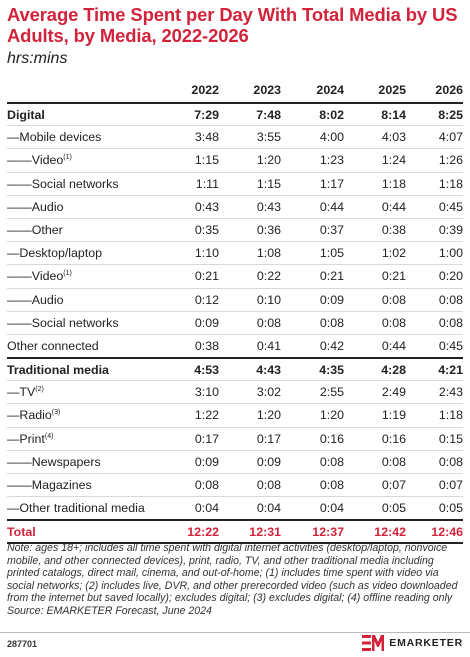 The width and height of the screenshot is (470, 657). Describe the element at coordinates (235, 159) in the screenshot. I see `table-row: ——Video(1) 1:15 1:20 1:23 1:24 1:26` at that location.